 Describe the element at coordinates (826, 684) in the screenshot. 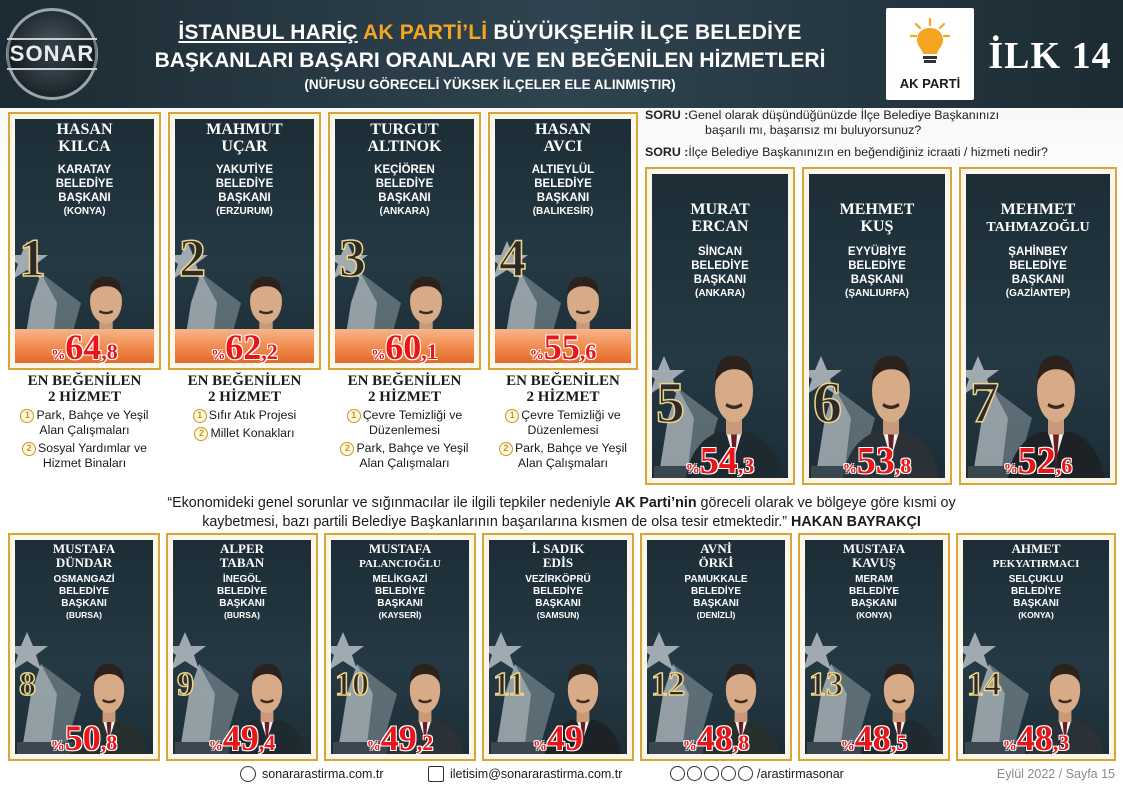

I see `rank-number: 13` at that location.